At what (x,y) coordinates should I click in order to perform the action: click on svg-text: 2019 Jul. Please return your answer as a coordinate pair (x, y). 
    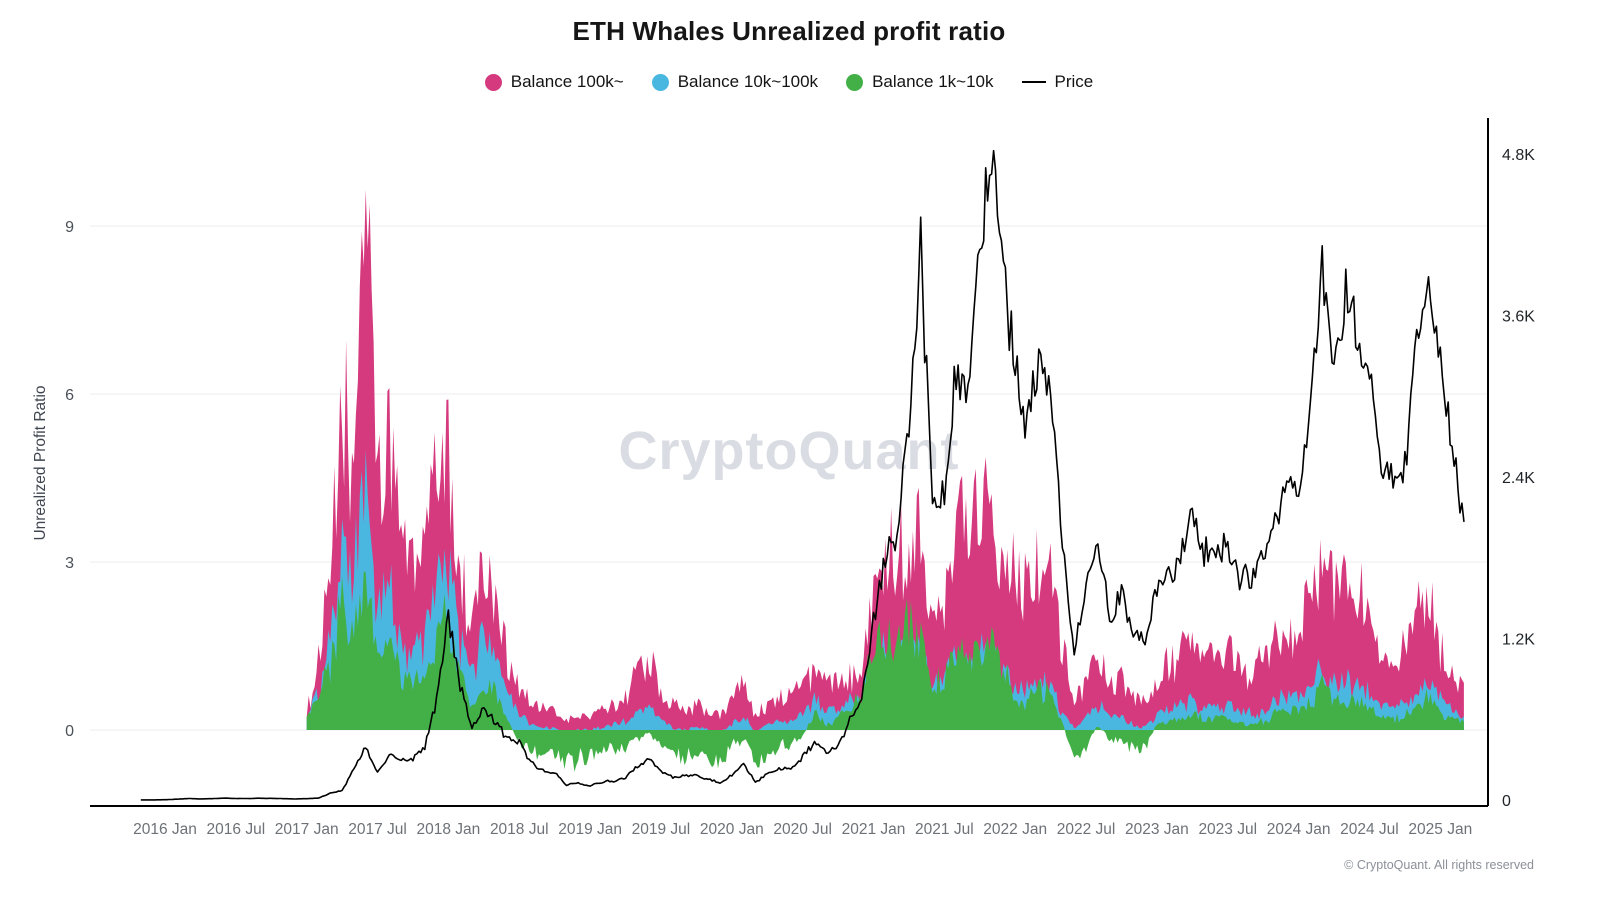
    Looking at the image, I should click on (661, 829).